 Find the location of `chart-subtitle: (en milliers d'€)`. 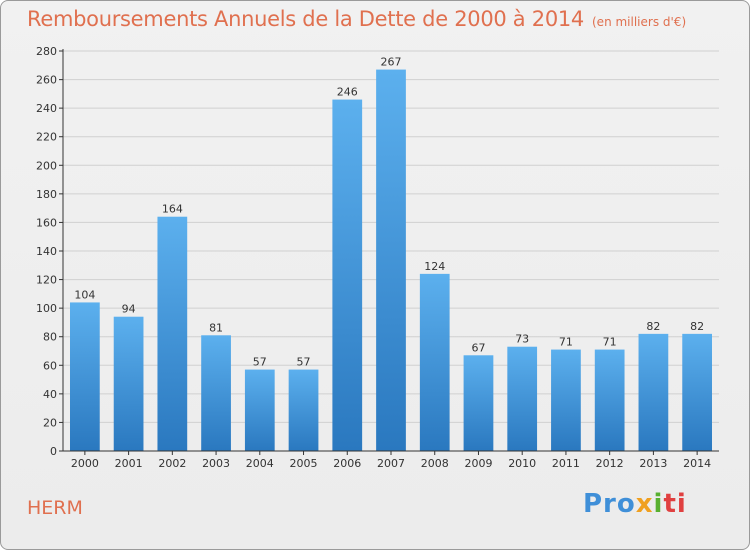

chart-subtitle: (en milliers d'€) is located at coordinates (639, 22).